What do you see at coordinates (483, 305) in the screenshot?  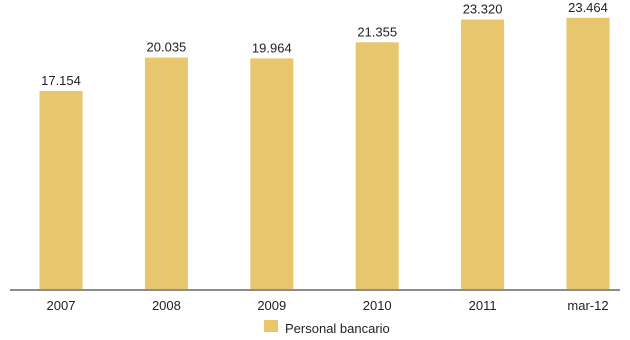 I see `x-tick-2011: 2011` at bounding box center [483, 305].